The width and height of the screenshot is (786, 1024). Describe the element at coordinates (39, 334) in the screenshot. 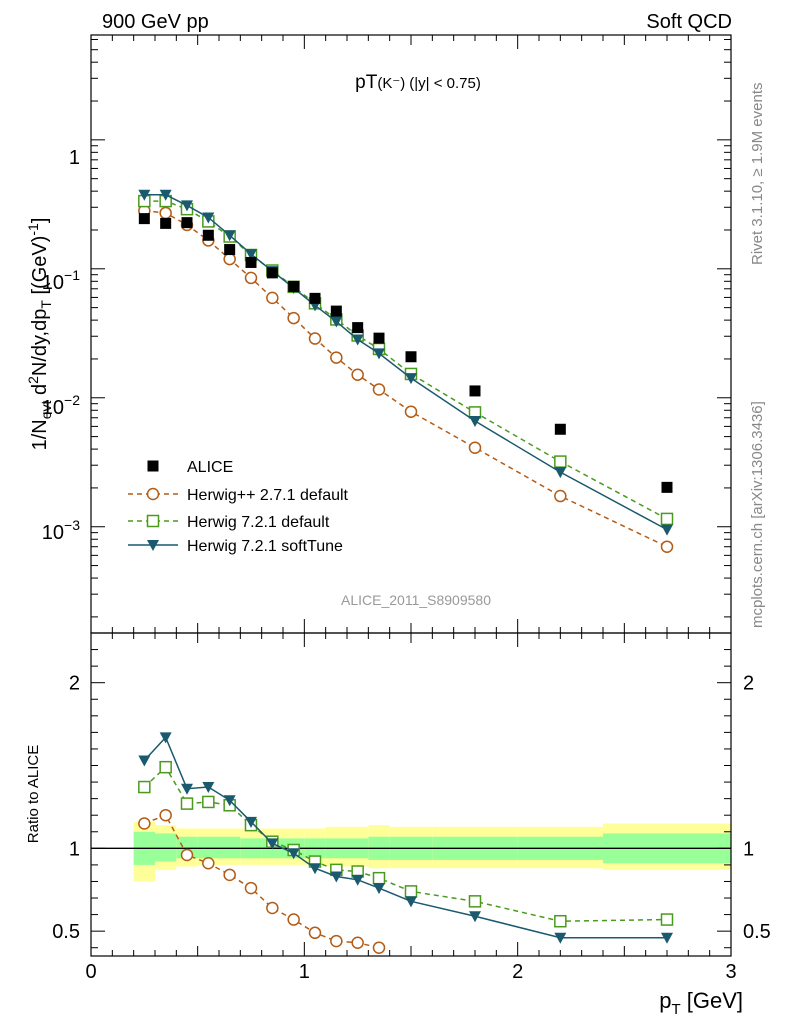

I see `main-ylabel: 1/Nevt d2N/dy,dpT [(GeV)-1]` at that location.